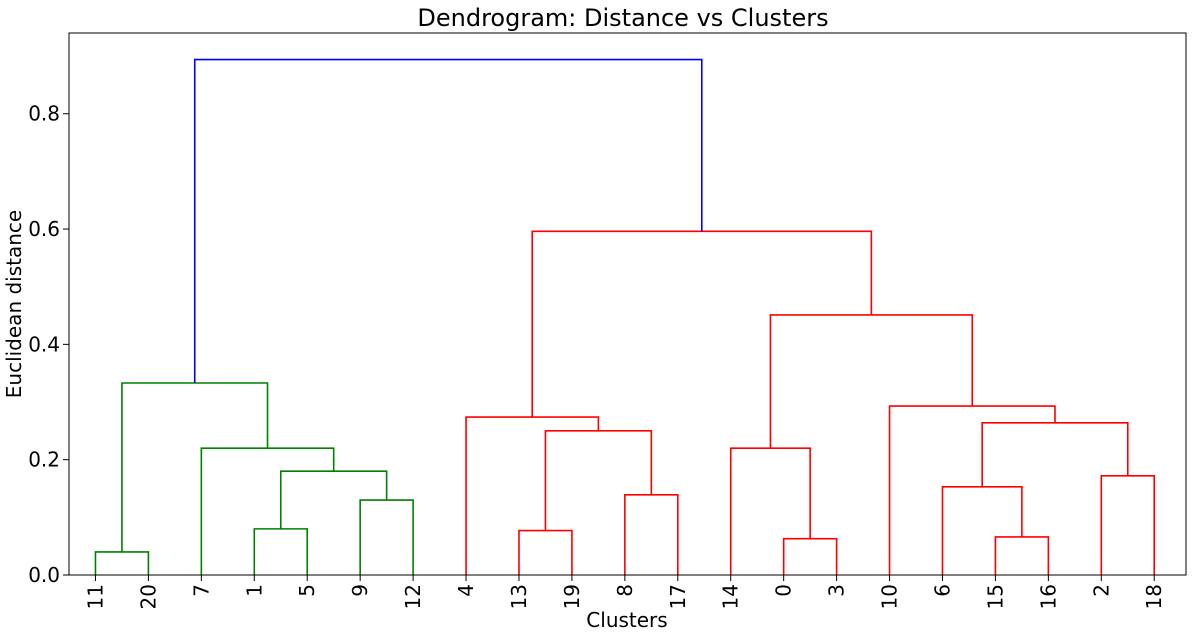 The image size is (1195, 642). I want to click on leaf-label: 16, so click(1048, 596).